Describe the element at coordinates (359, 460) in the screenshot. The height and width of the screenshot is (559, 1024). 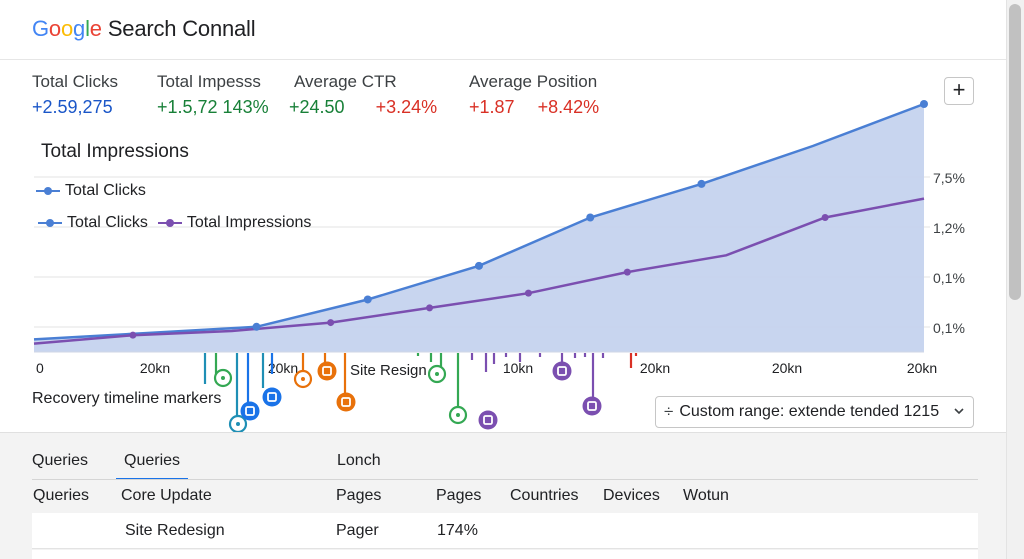
I see `tab-lonch: Lonch` at that location.